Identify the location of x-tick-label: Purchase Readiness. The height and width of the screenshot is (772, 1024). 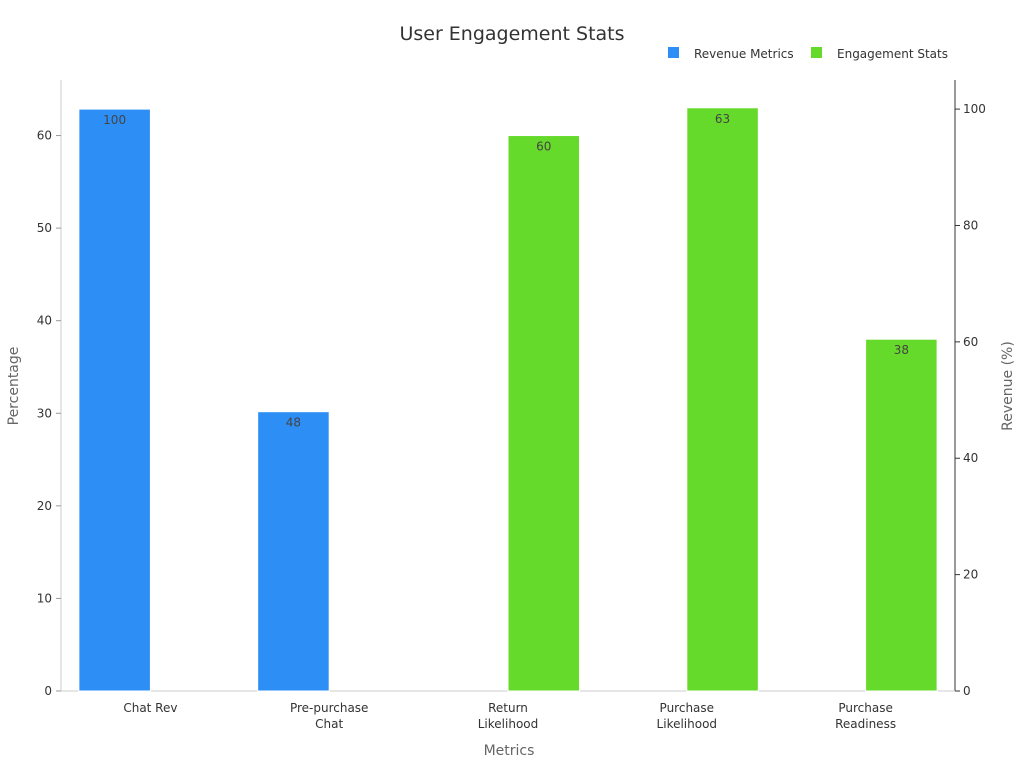
(865, 716).